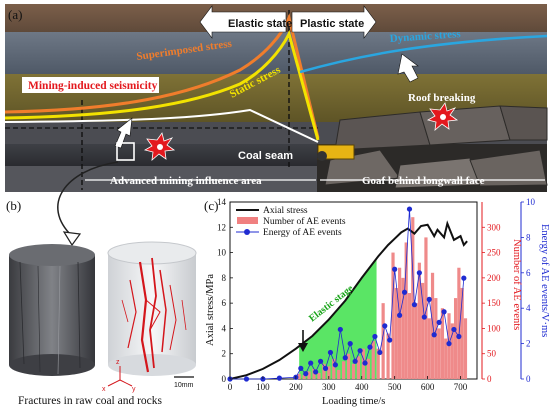 The height and width of the screenshot is (411, 550). I want to click on ct-scan-bottom, so click(152, 365).